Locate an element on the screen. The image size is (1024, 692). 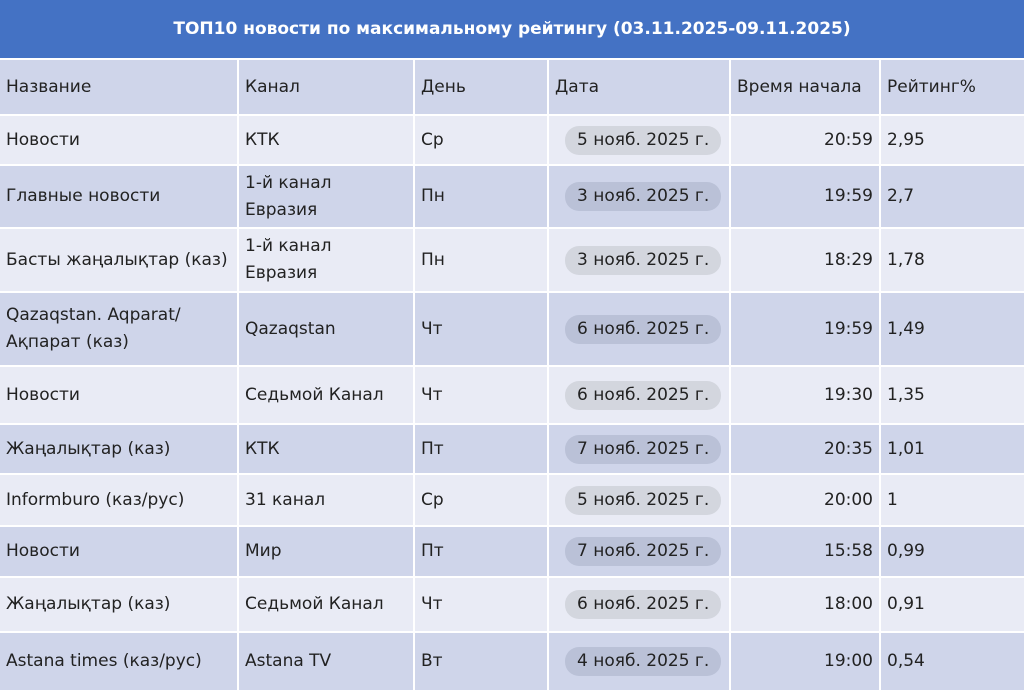
cell-time: 20:00 is located at coordinates (804, 500).